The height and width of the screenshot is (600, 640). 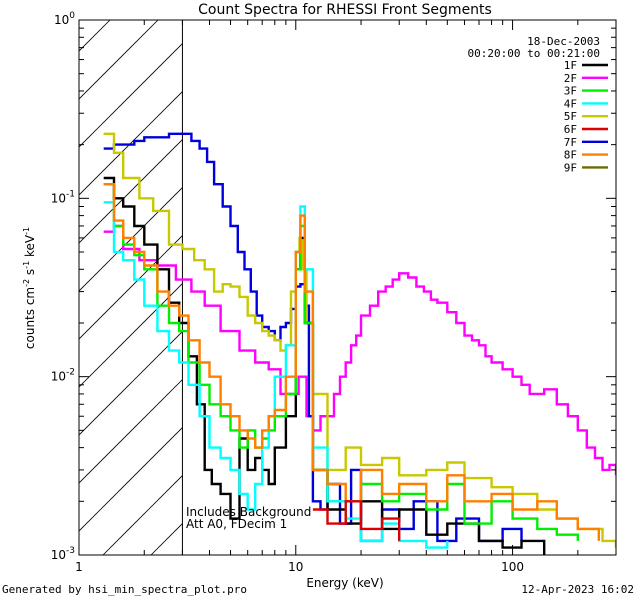 I want to click on annotation-attenuator: Att A0, FDecim 1, so click(x=236, y=524).